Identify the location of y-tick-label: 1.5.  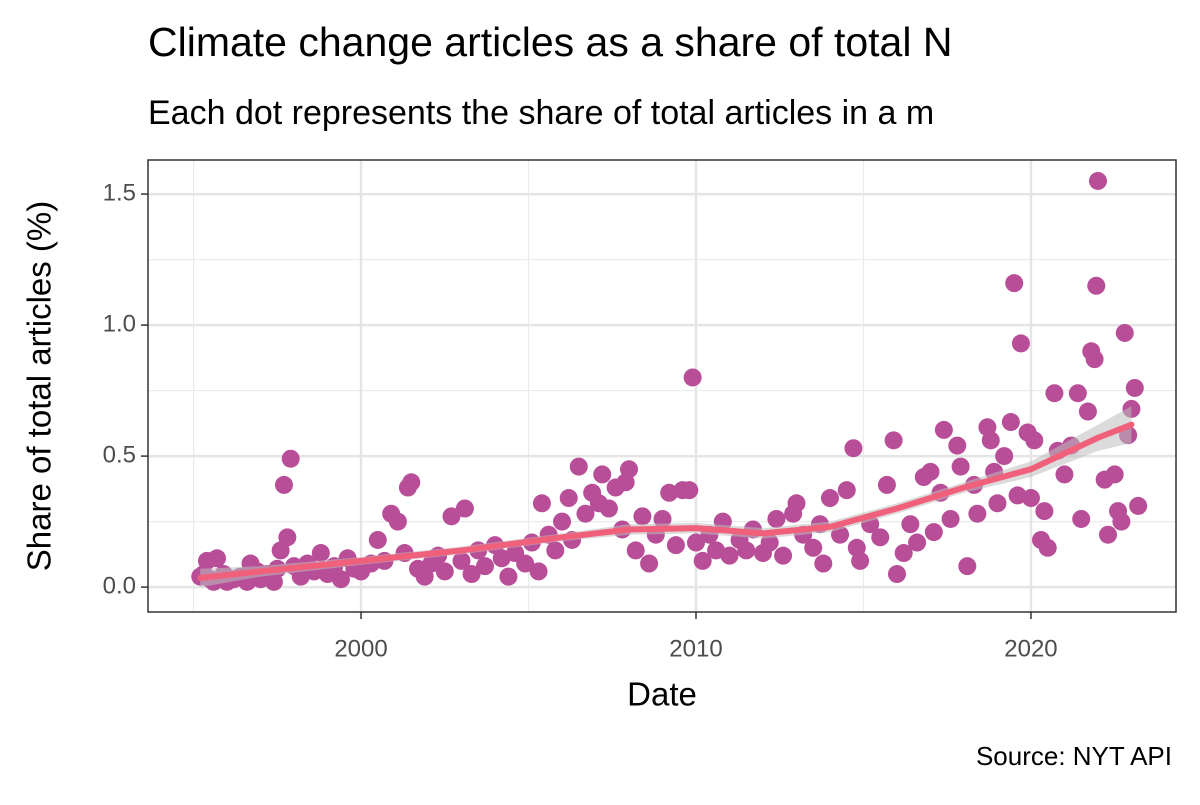
(119, 192).